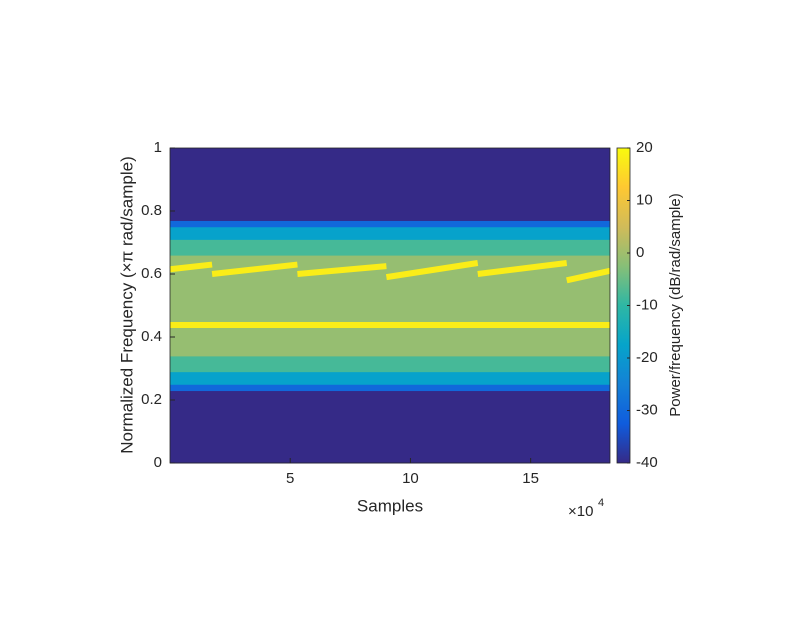 The width and height of the screenshot is (798, 638). What do you see at coordinates (390, 271) in the screenshot?
I see `tone-trace` at bounding box center [390, 271].